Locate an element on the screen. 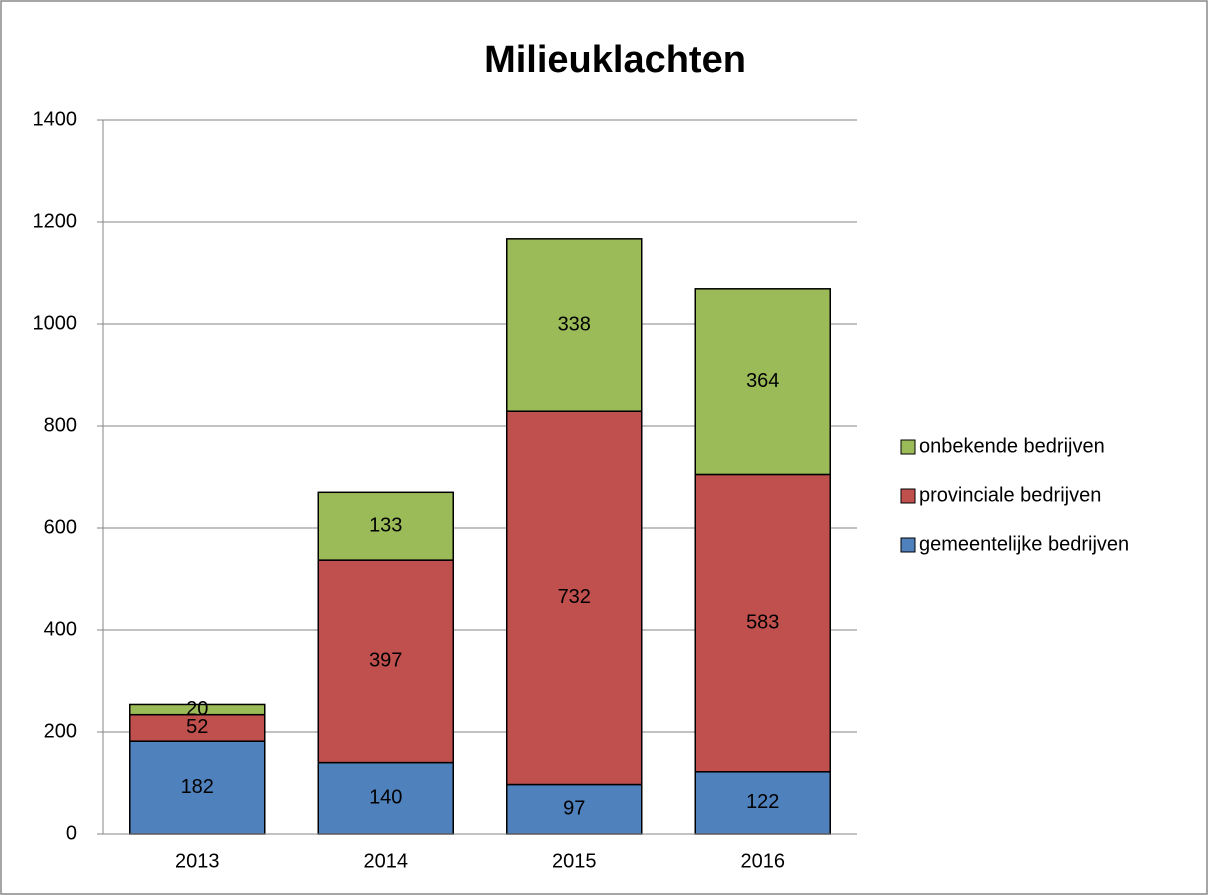 This screenshot has height=895, width=1208. data-label: 732 is located at coordinates (574, 597).